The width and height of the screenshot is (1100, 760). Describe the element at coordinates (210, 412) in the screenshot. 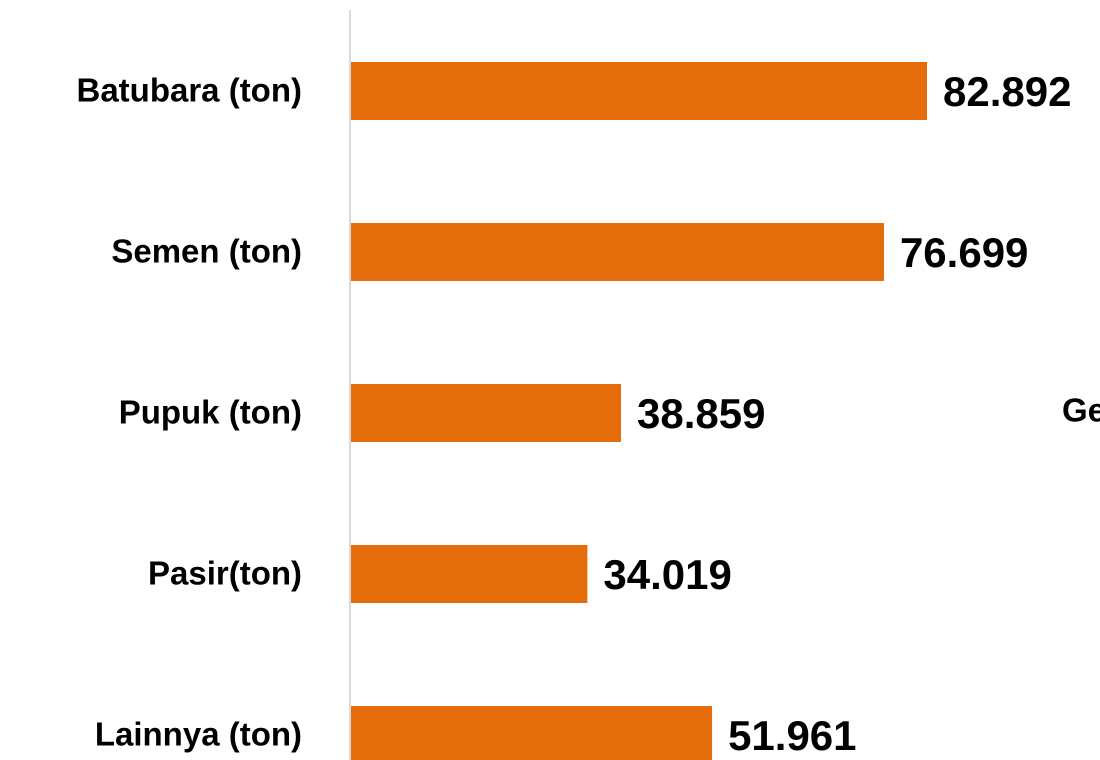

I see `category-label: Pupuk (ton)` at that location.